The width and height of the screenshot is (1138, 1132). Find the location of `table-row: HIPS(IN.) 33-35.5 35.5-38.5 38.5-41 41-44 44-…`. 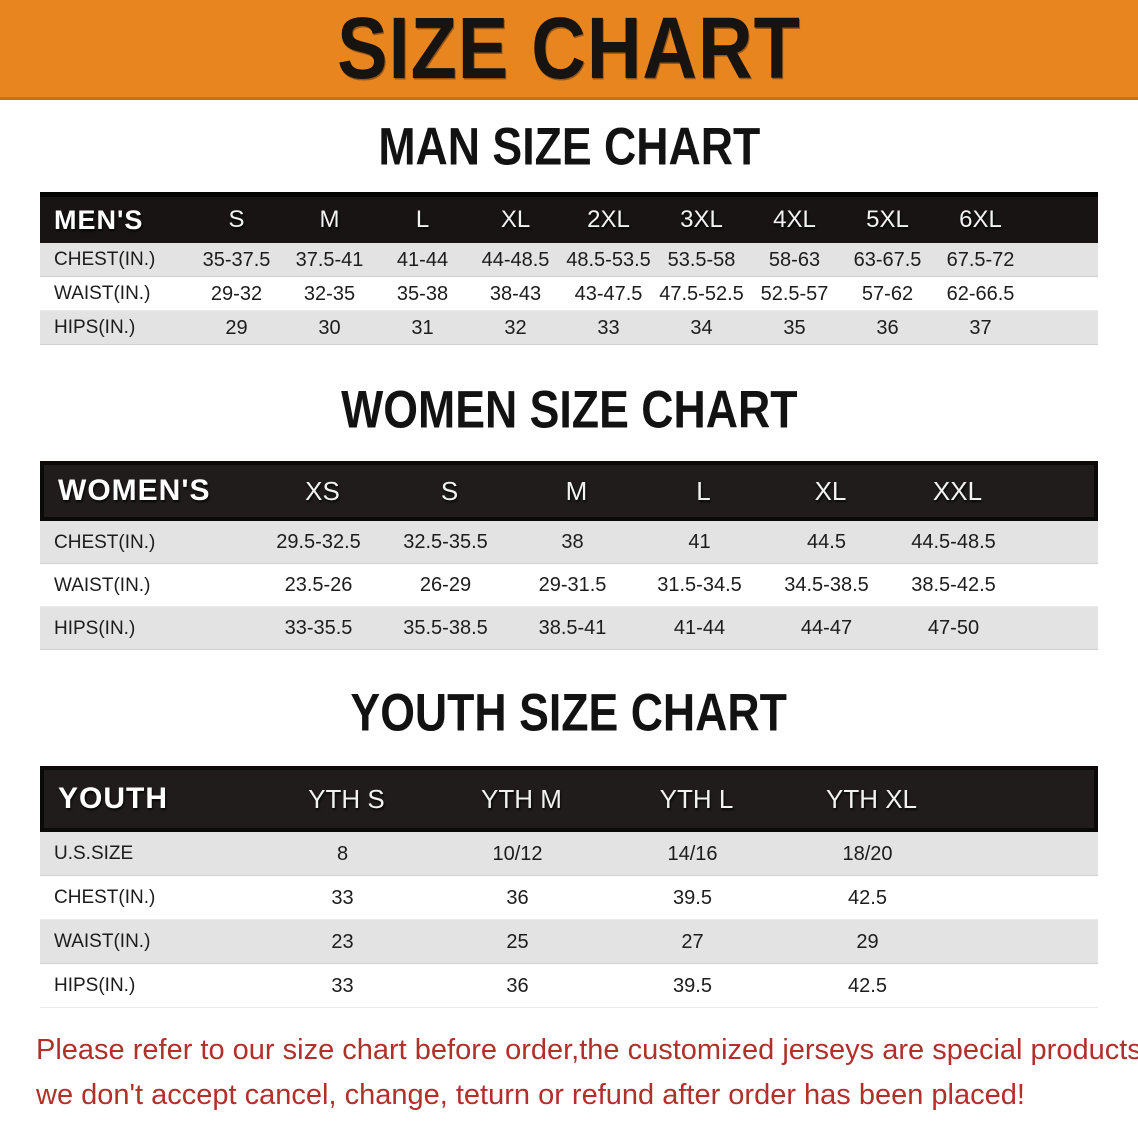

table-row: HIPS(IN.) 33-35.5 35.5-38.5 38.5-41 41-44 44-… is located at coordinates (569, 628).